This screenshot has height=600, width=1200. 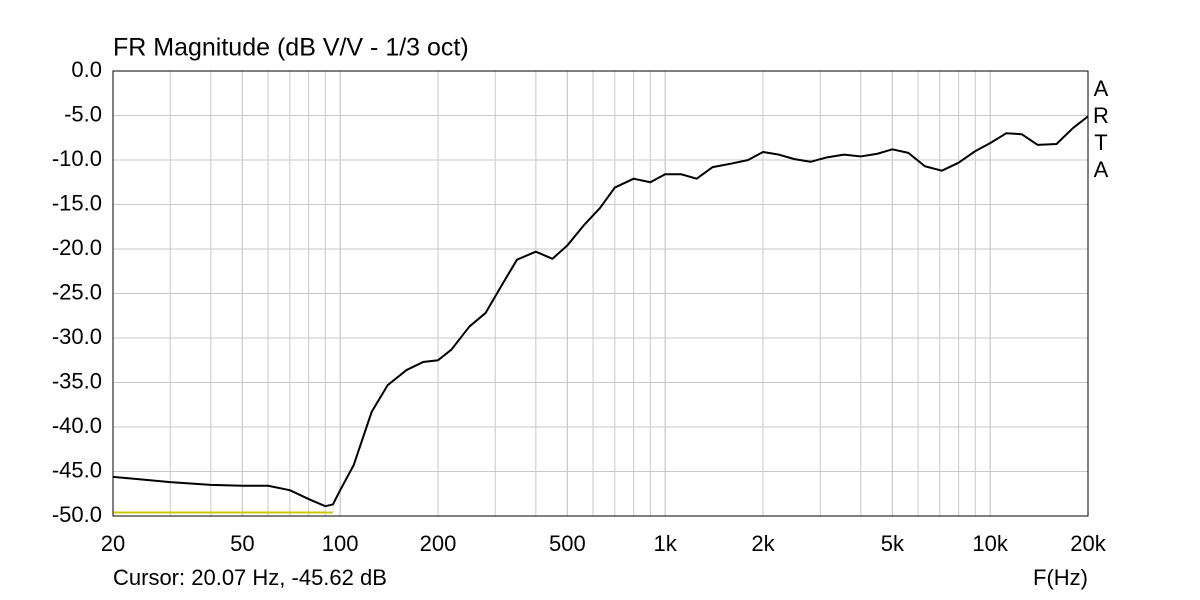 What do you see at coordinates (77, 291) in the screenshot?
I see `y-tick-label: -25.0` at bounding box center [77, 291].